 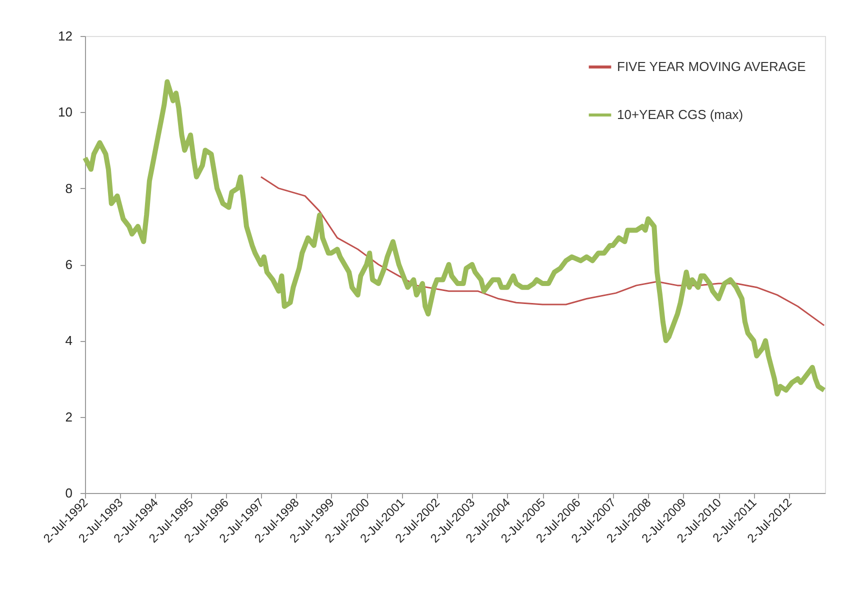 I want to click on y-tick-label: 2, so click(x=68, y=416).